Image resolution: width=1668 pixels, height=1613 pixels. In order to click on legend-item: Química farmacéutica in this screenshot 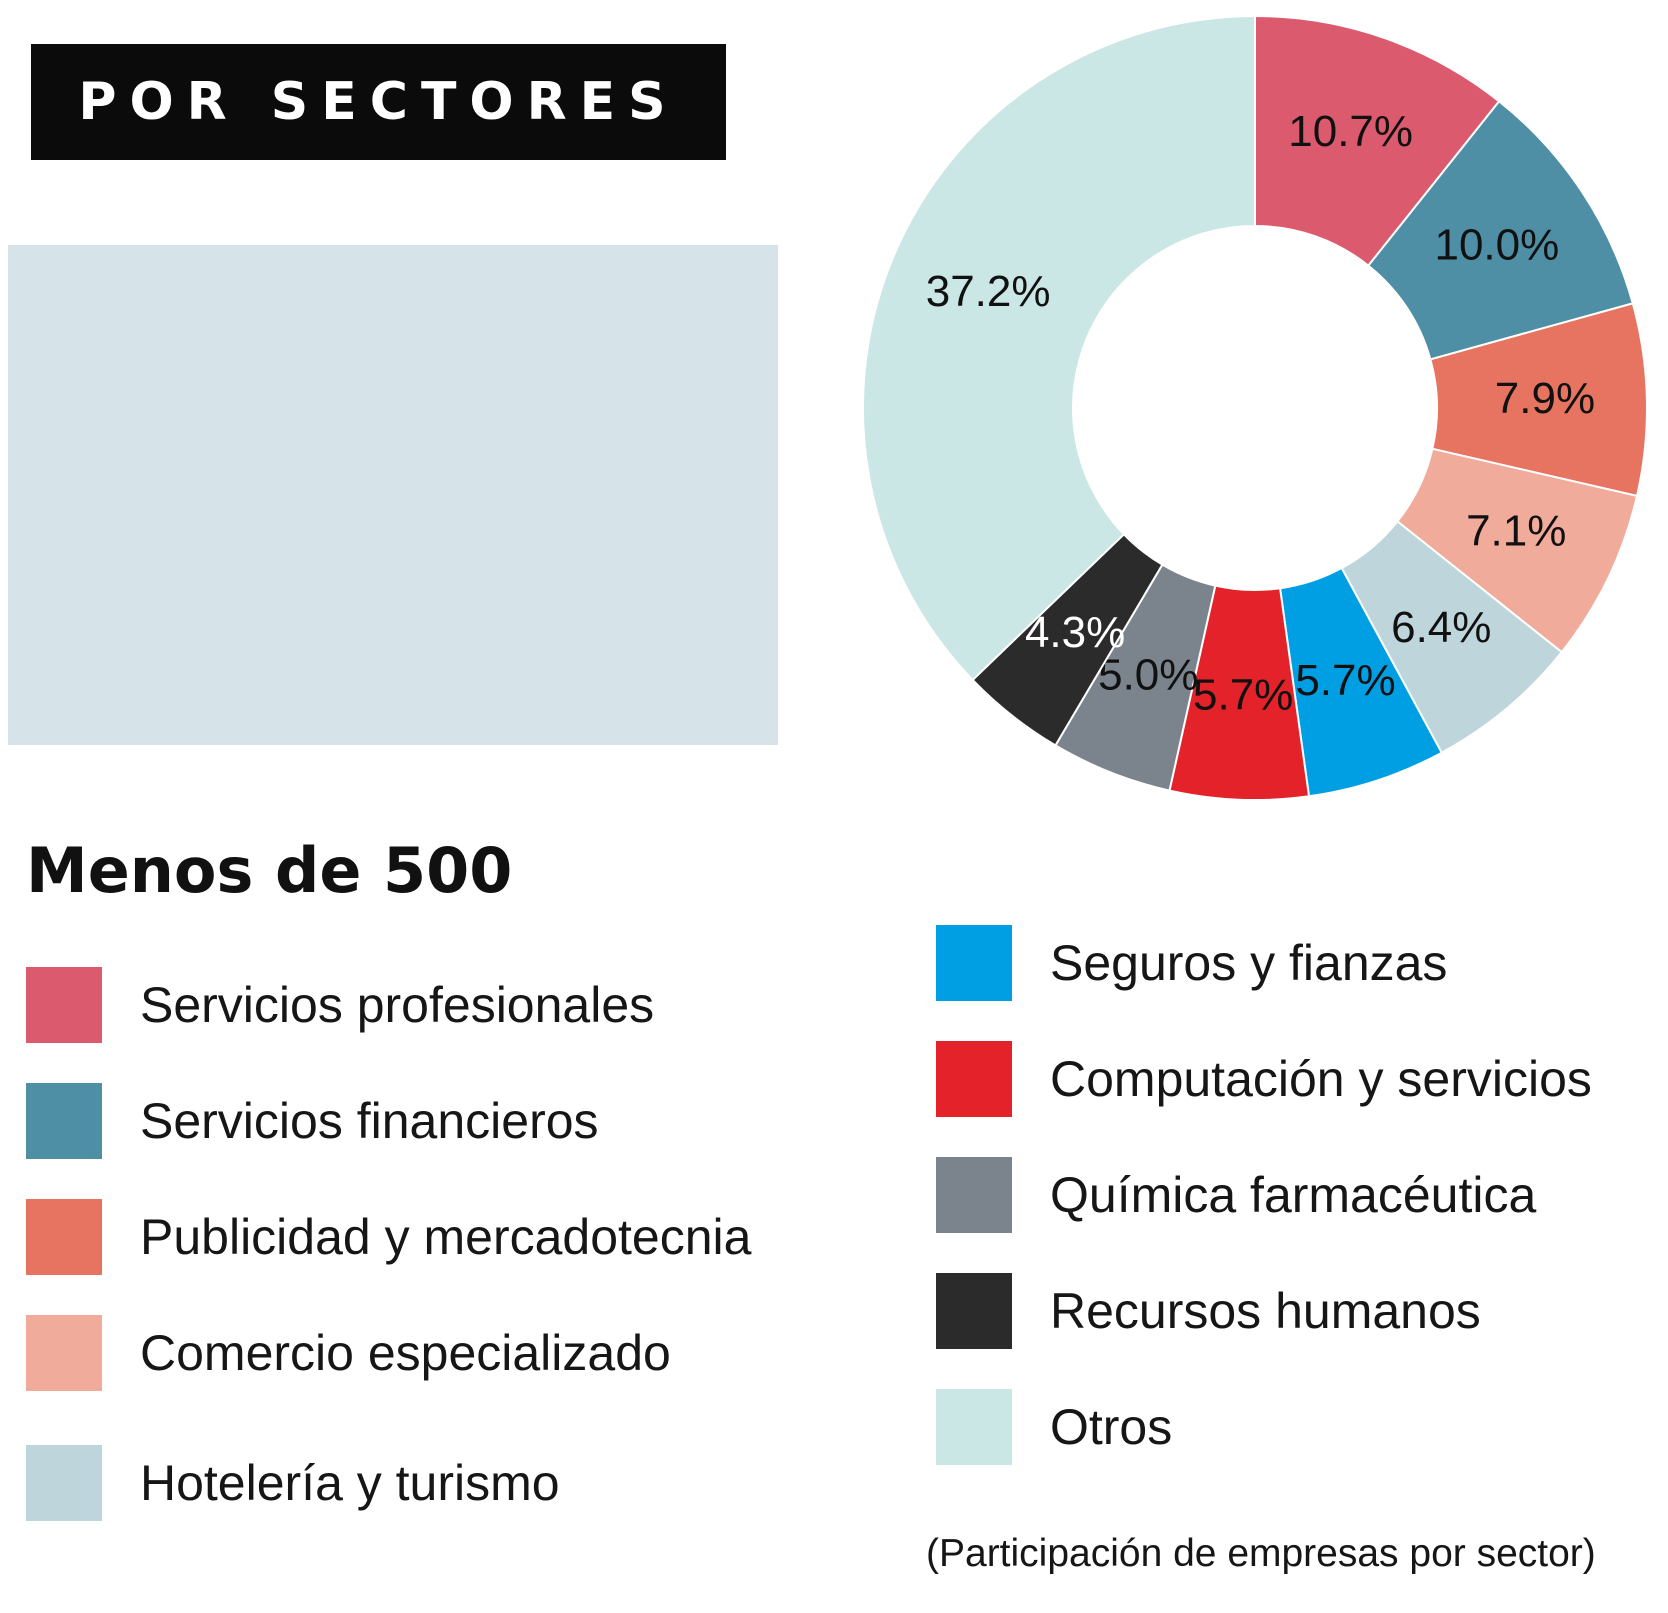, I will do `click(1236, 1195)`.